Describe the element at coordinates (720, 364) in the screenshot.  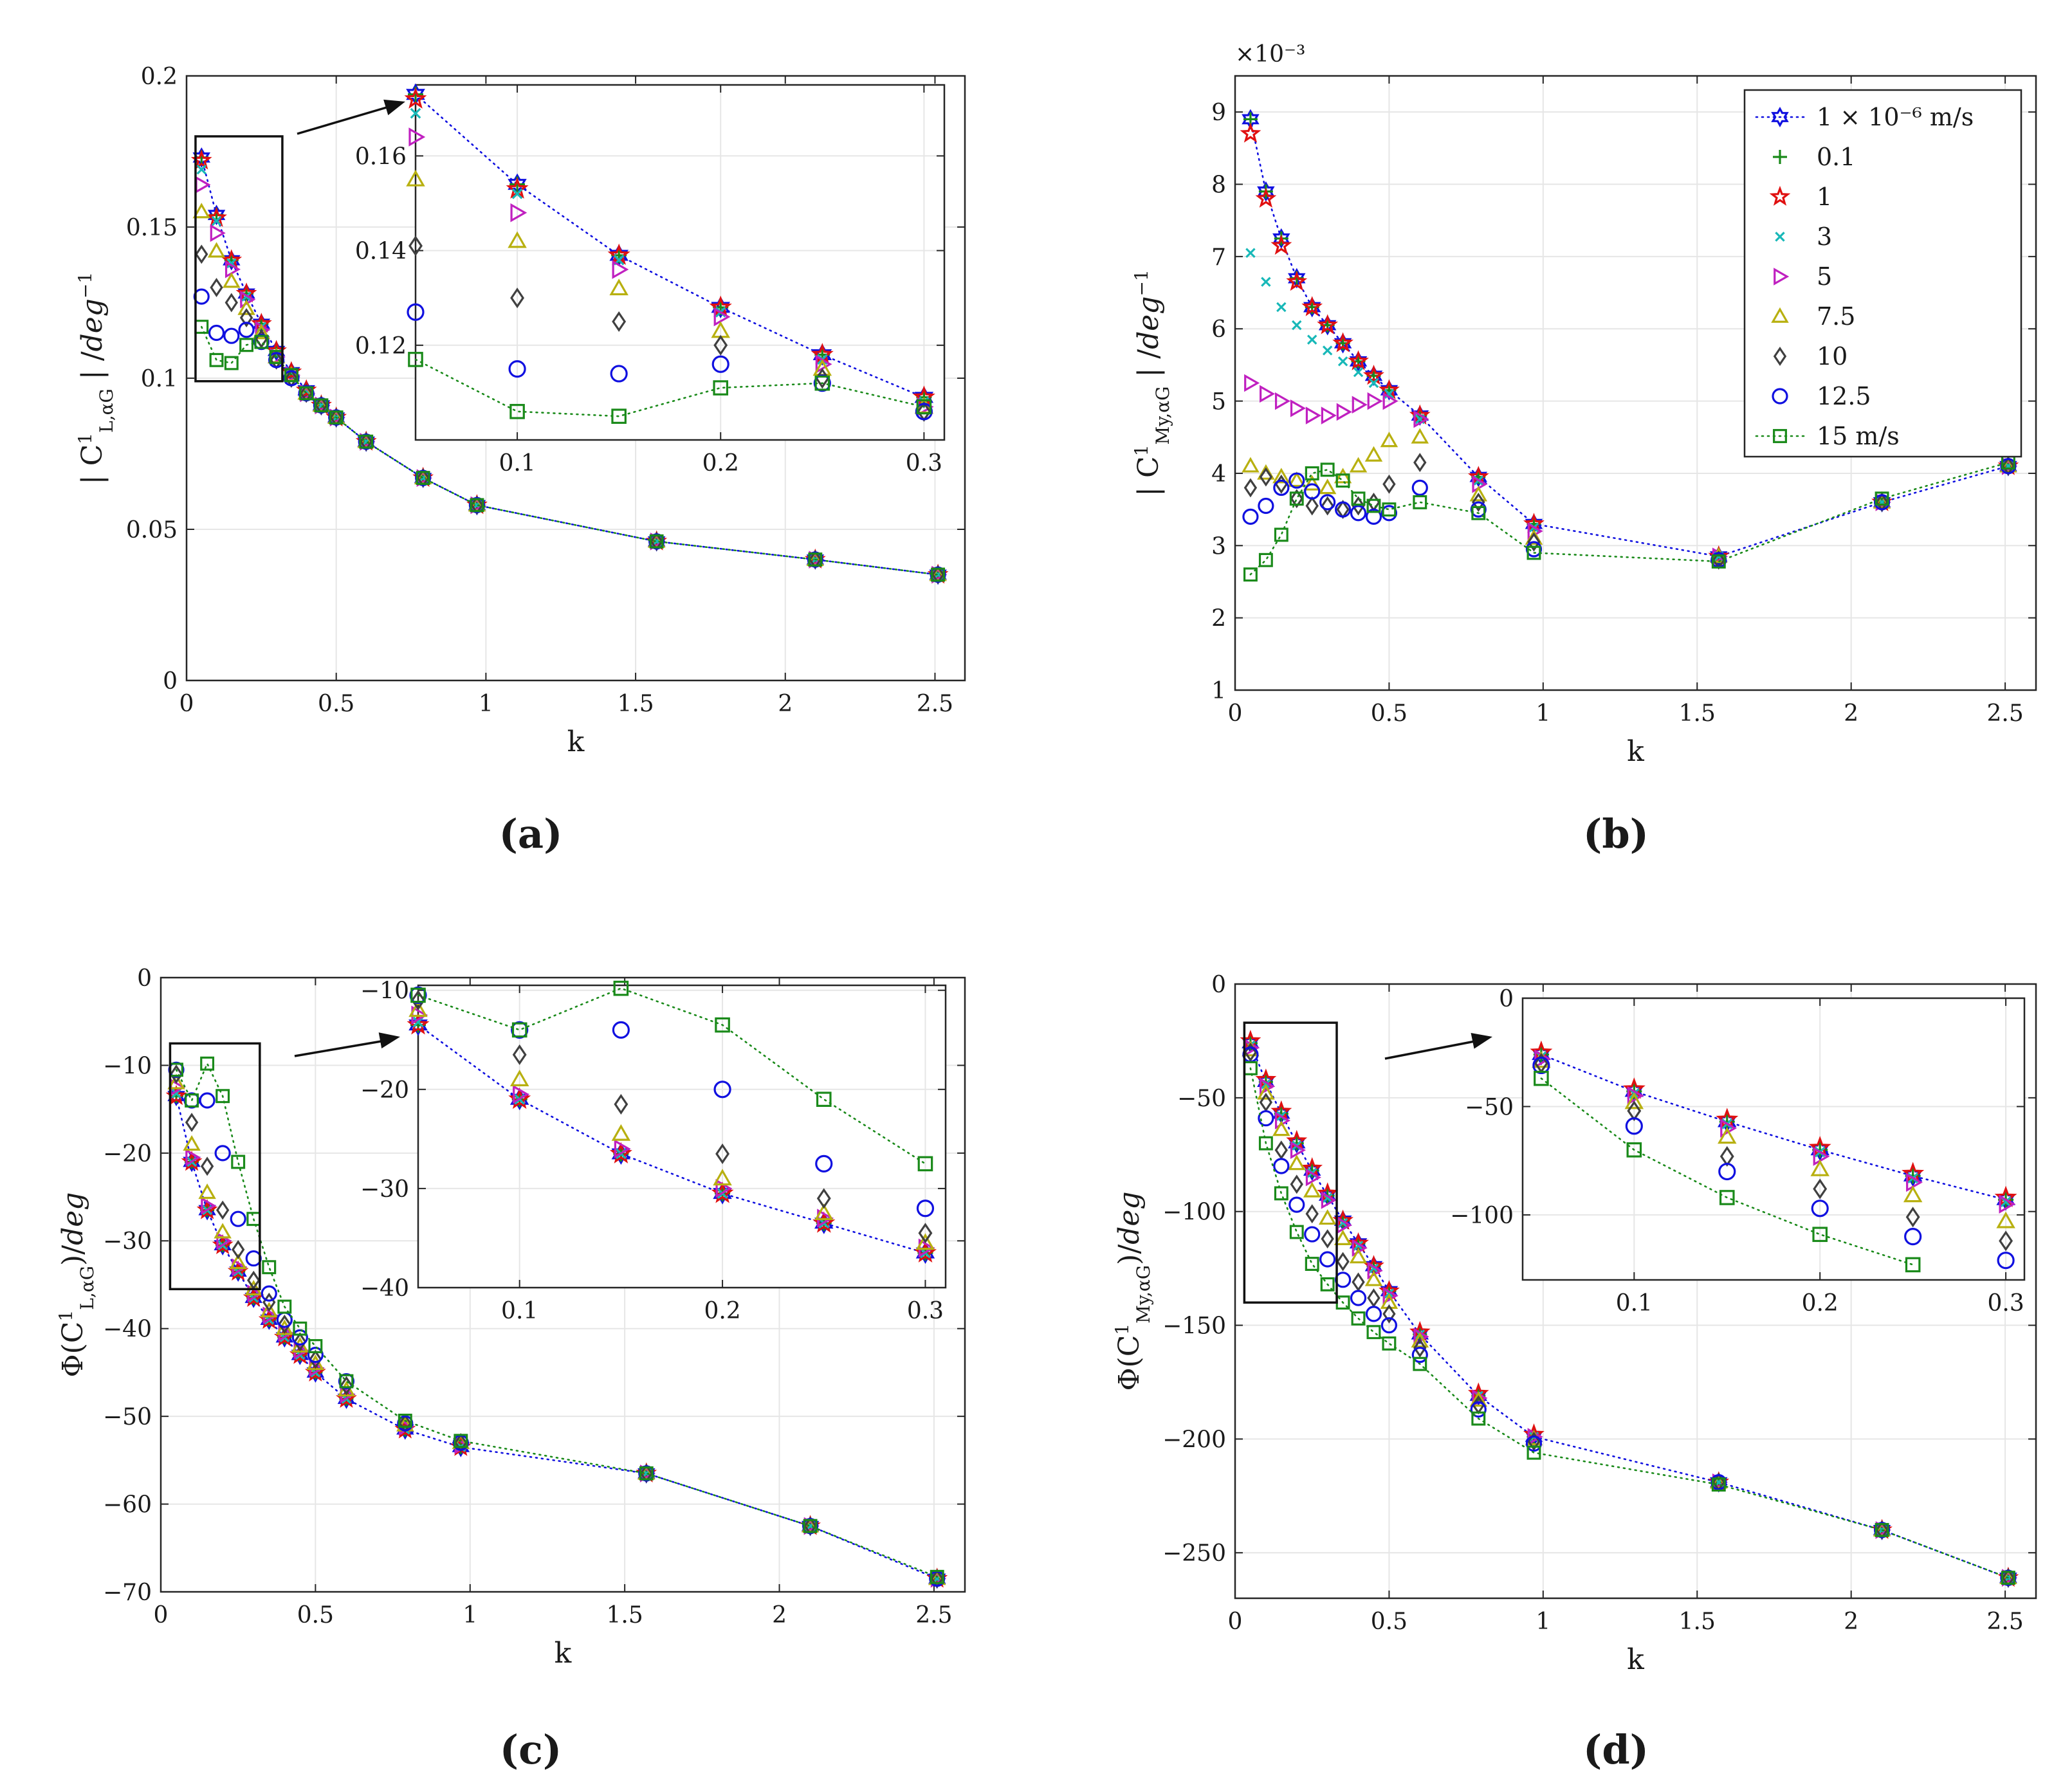
I see `panel-a-inset-point-12.5` at that location.